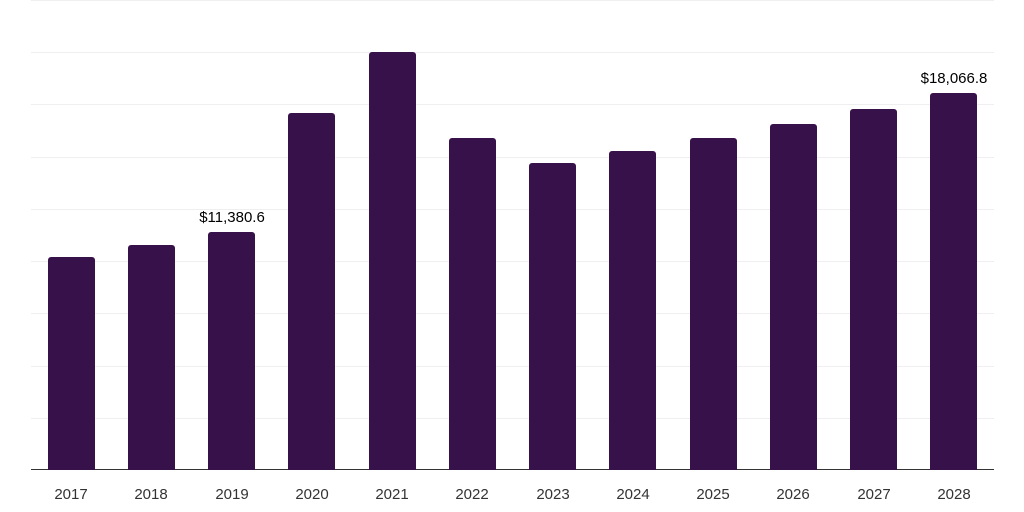  What do you see at coordinates (71, 363) in the screenshot?
I see `bar-2017` at bounding box center [71, 363].